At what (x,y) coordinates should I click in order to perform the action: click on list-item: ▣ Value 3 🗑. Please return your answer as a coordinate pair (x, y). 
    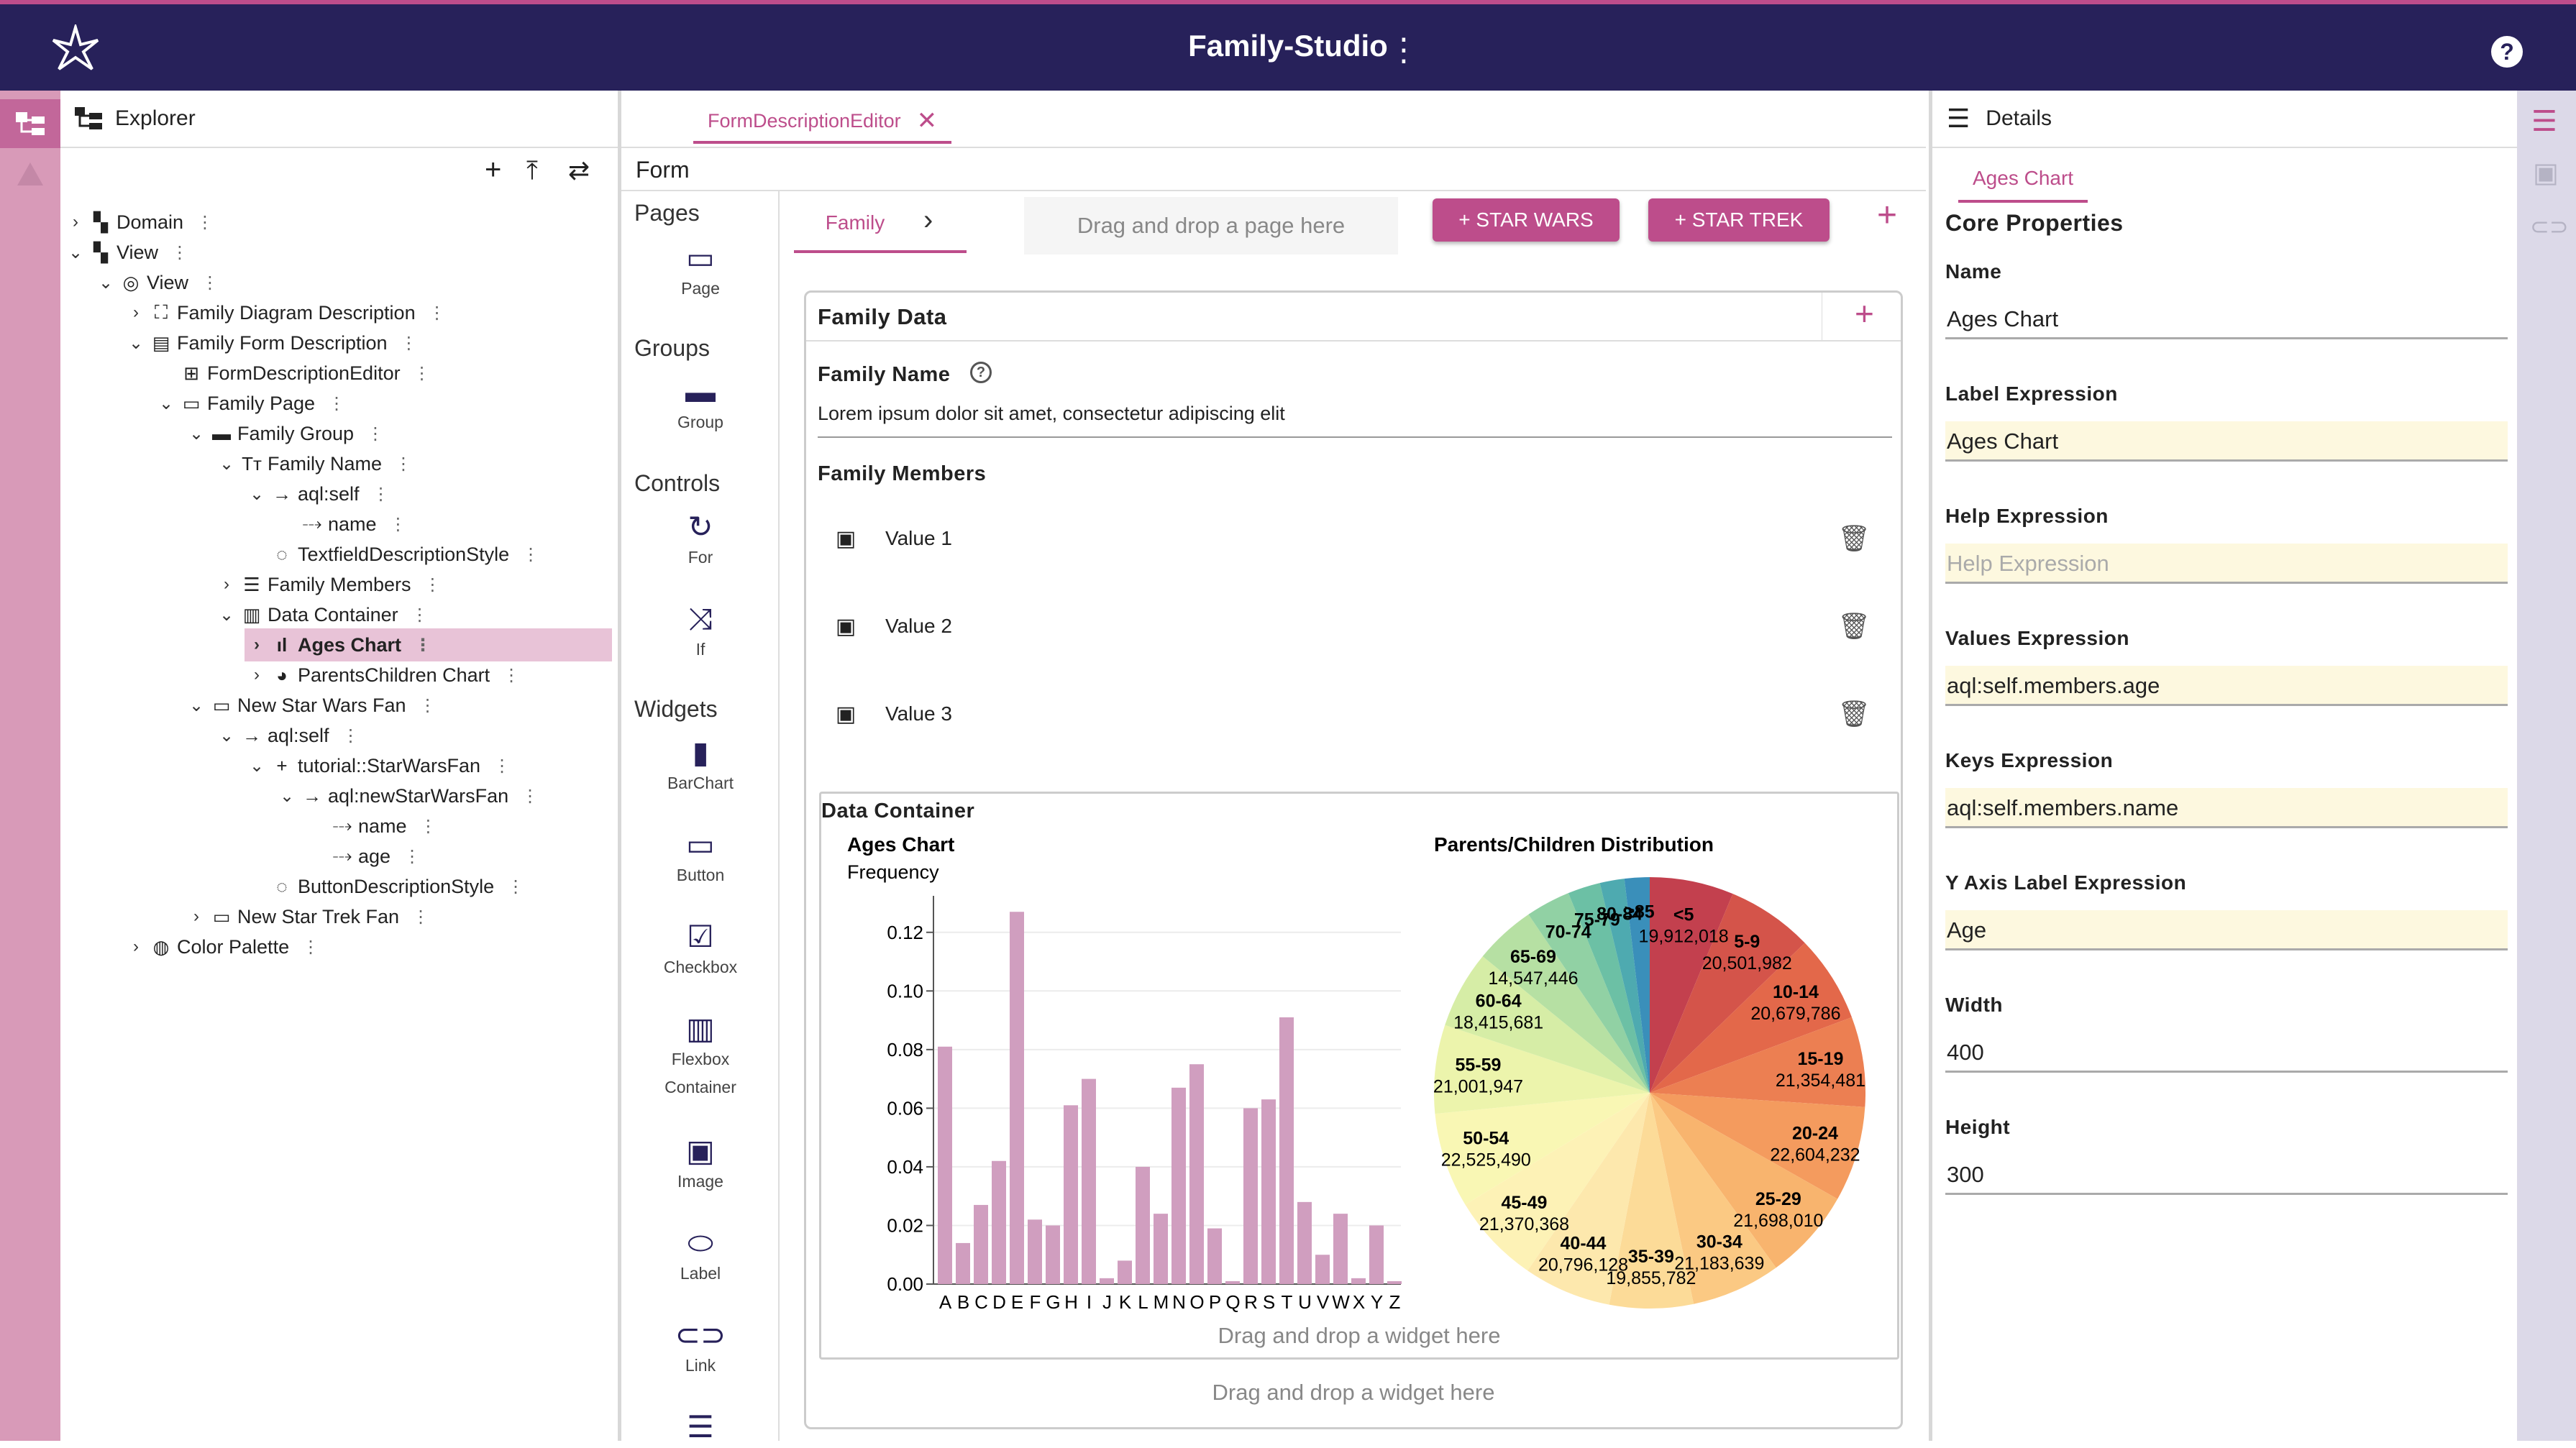
    Looking at the image, I should click on (1353, 714).